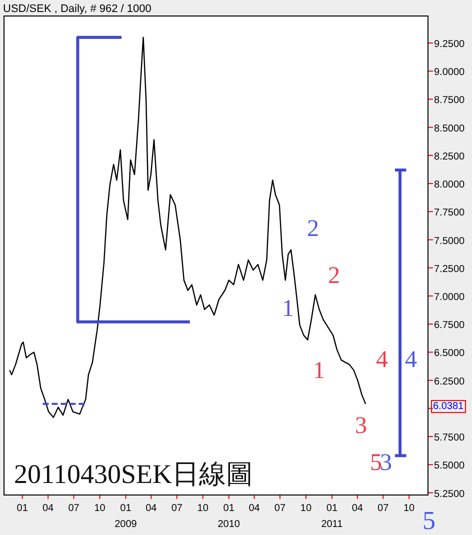 This screenshot has height=535, width=472. Describe the element at coordinates (450, 241) in the screenshot. I see `y-tick-label: 7.5000` at that location.